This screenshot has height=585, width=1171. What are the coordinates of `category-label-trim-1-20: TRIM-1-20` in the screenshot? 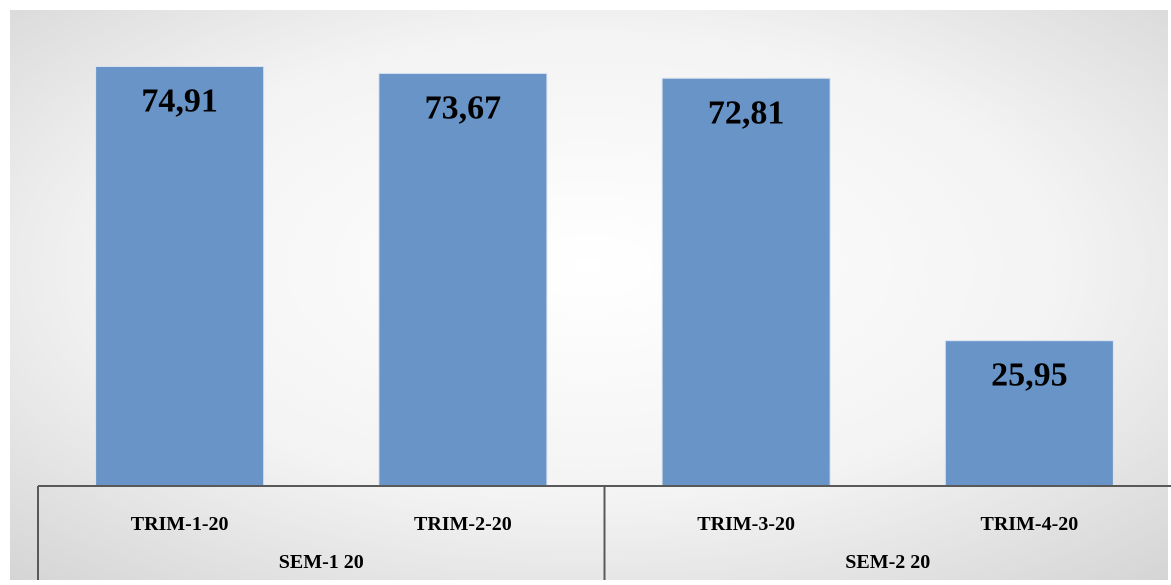 It's located at (180, 524).